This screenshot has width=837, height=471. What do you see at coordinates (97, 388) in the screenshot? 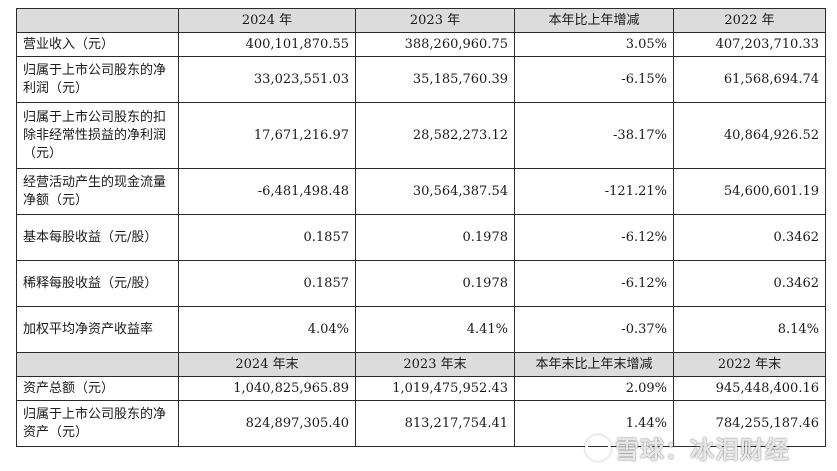
I see `row-label: 资产总额（元）` at bounding box center [97, 388].